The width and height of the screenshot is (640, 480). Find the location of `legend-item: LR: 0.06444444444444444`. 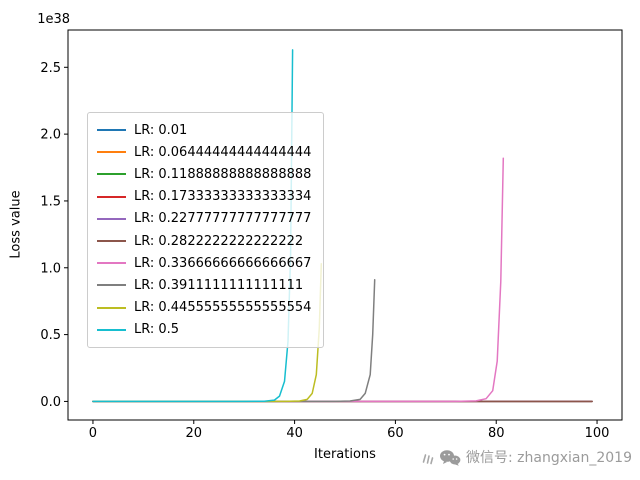

legend-item: LR: 0.06444444444444444 is located at coordinates (204, 152).